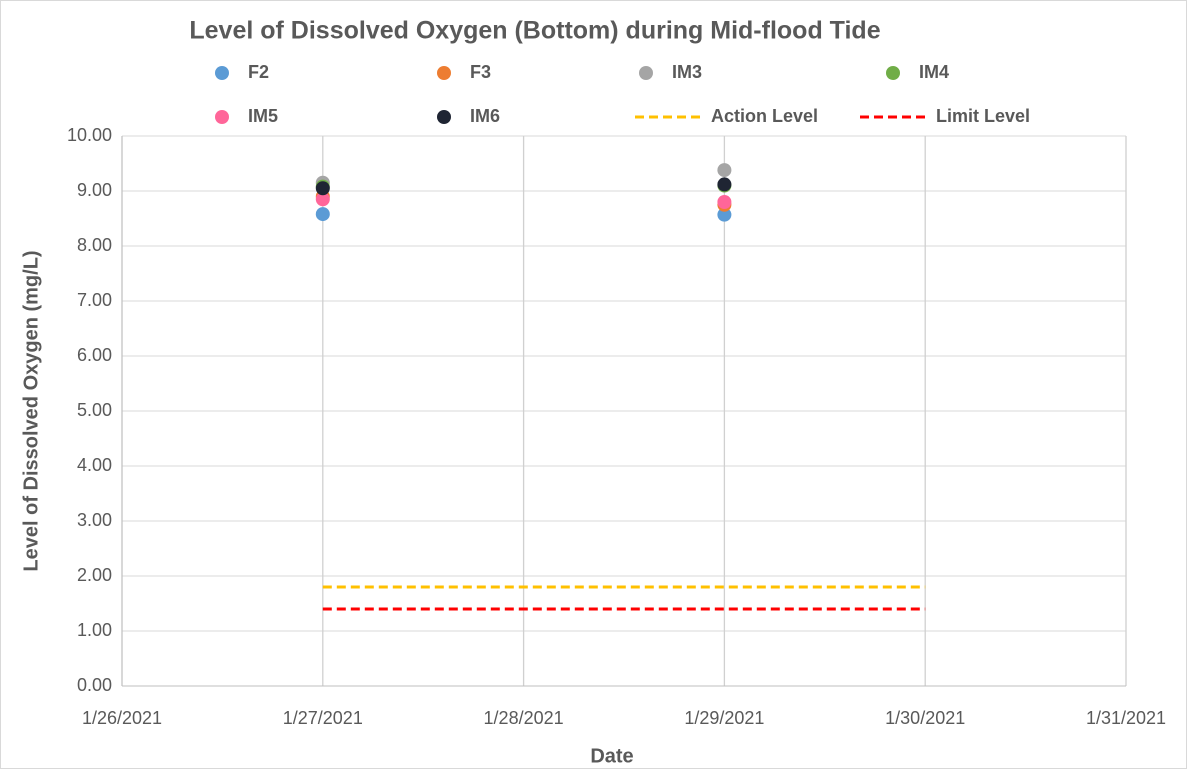 This screenshot has width=1188, height=770. I want to click on legend-label: Action Level, so click(764, 116).